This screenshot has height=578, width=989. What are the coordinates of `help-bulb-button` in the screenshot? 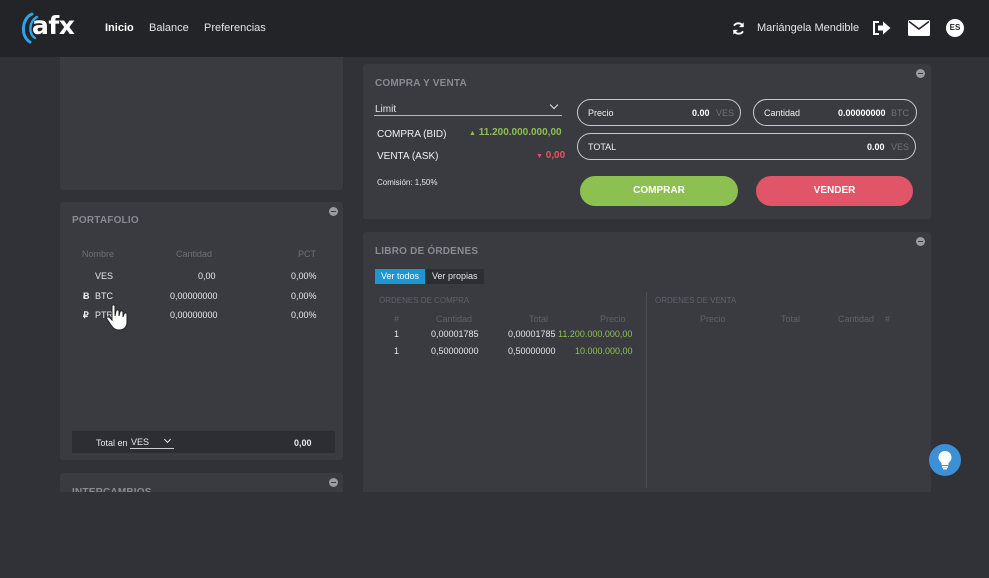 It's located at (945, 460).